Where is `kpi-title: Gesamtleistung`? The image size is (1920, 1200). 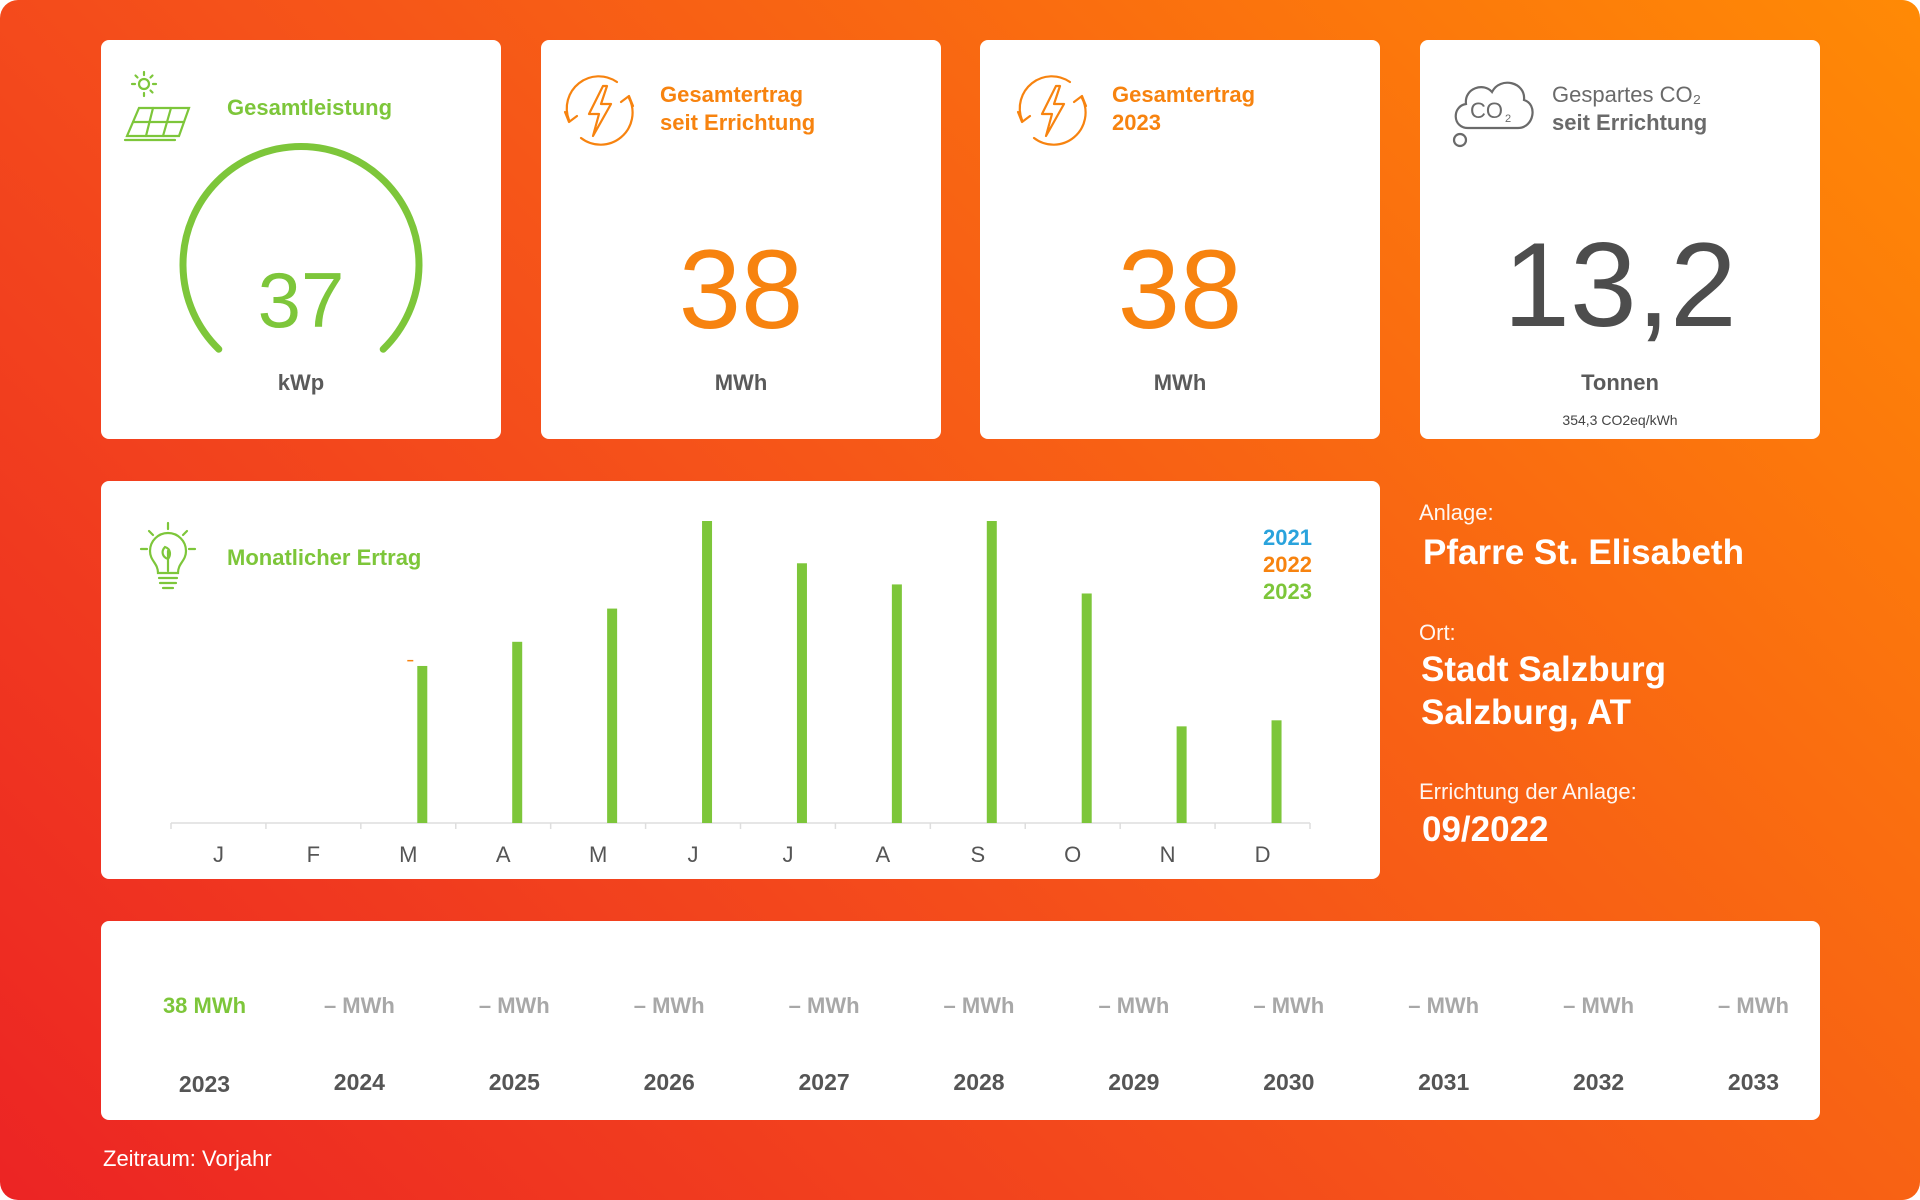
kpi-title: Gesamtleistung is located at coordinates (310, 107).